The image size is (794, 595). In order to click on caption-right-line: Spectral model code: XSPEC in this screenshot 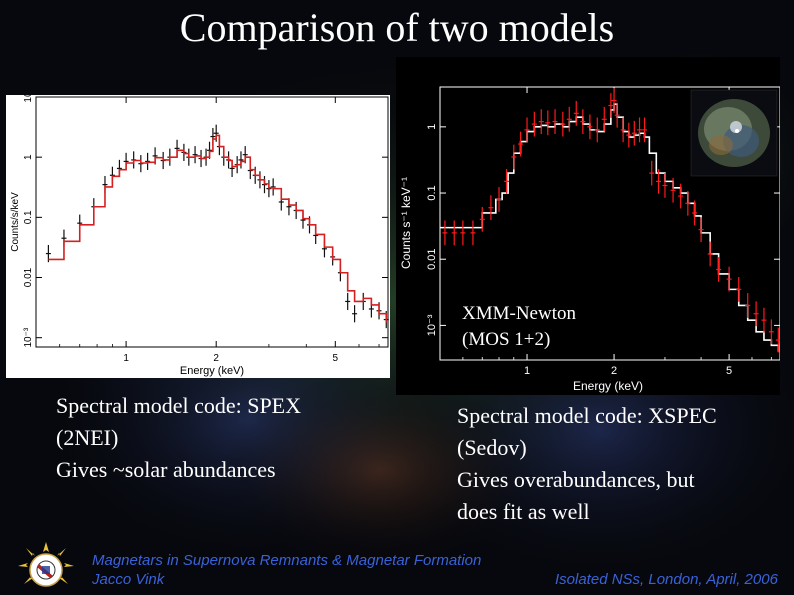, I will do `click(587, 415)`.